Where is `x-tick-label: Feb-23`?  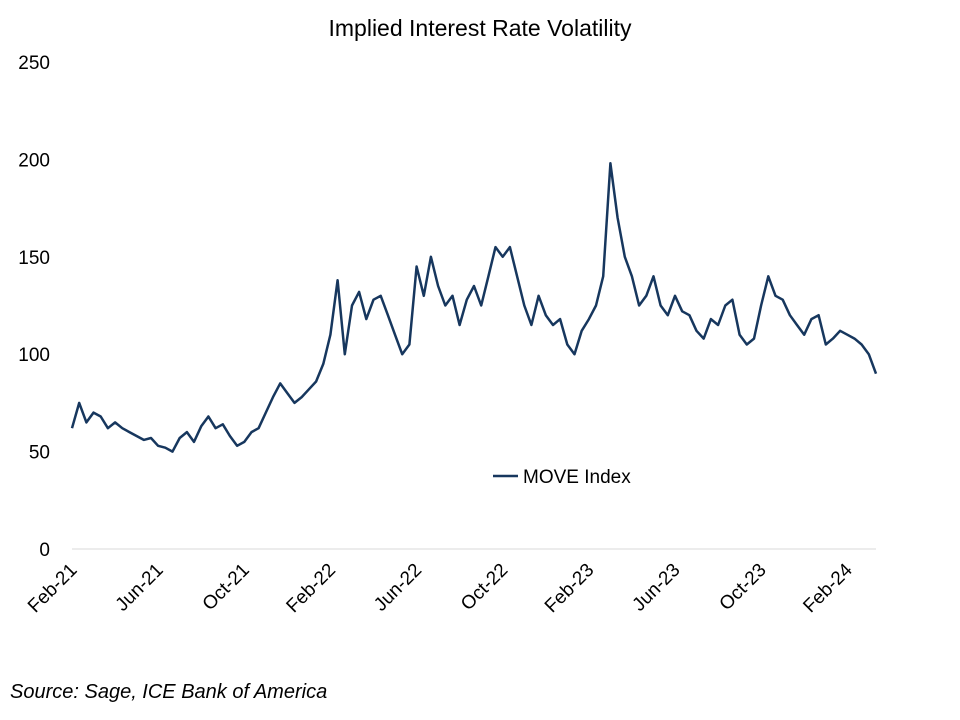
x-tick-label: Feb-23 is located at coordinates (569, 588).